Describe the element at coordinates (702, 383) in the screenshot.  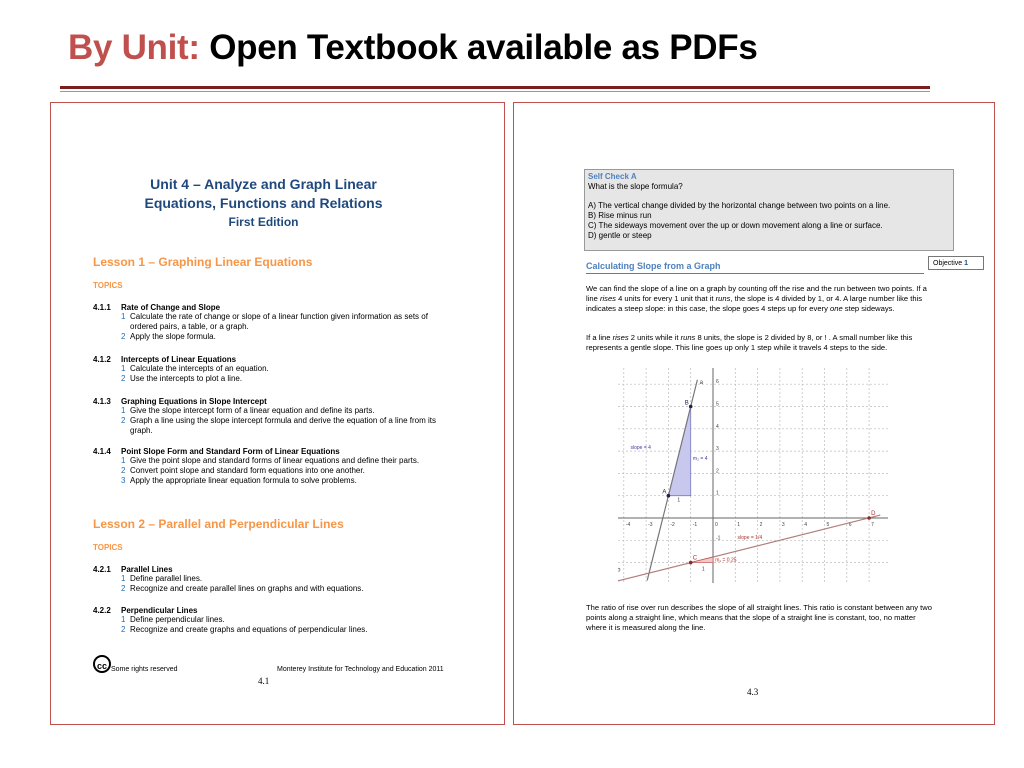
I see `line-label: a` at that location.